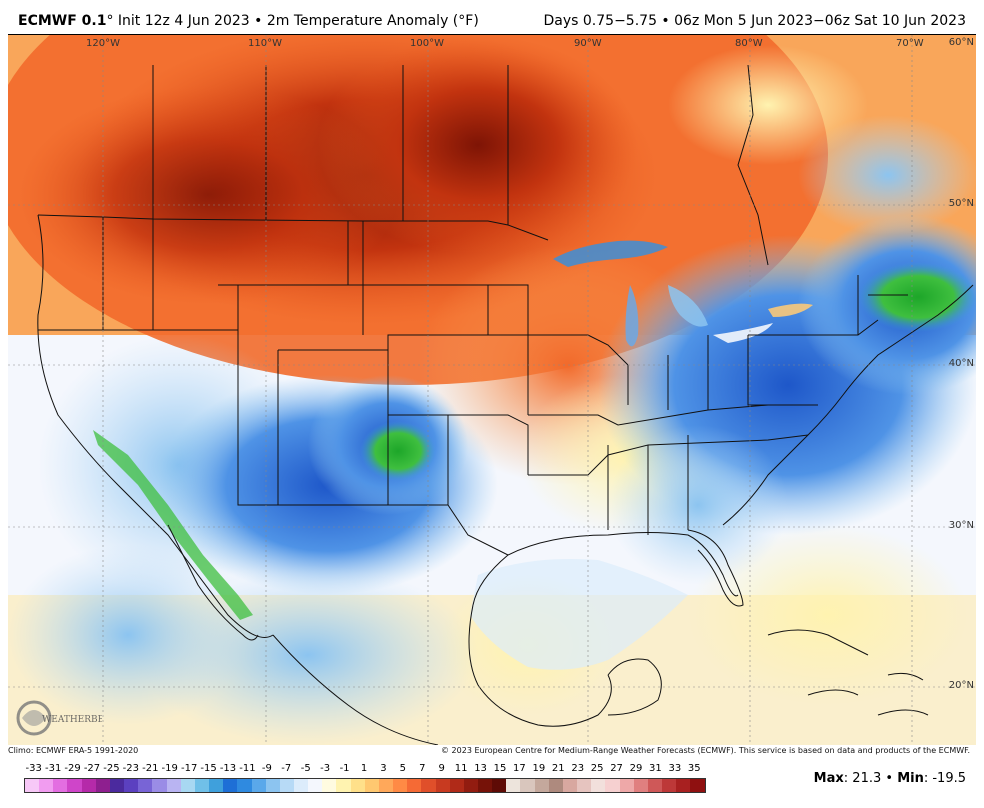  What do you see at coordinates (867, 778) in the screenshot?
I see `max-value: 21.3` at bounding box center [867, 778].